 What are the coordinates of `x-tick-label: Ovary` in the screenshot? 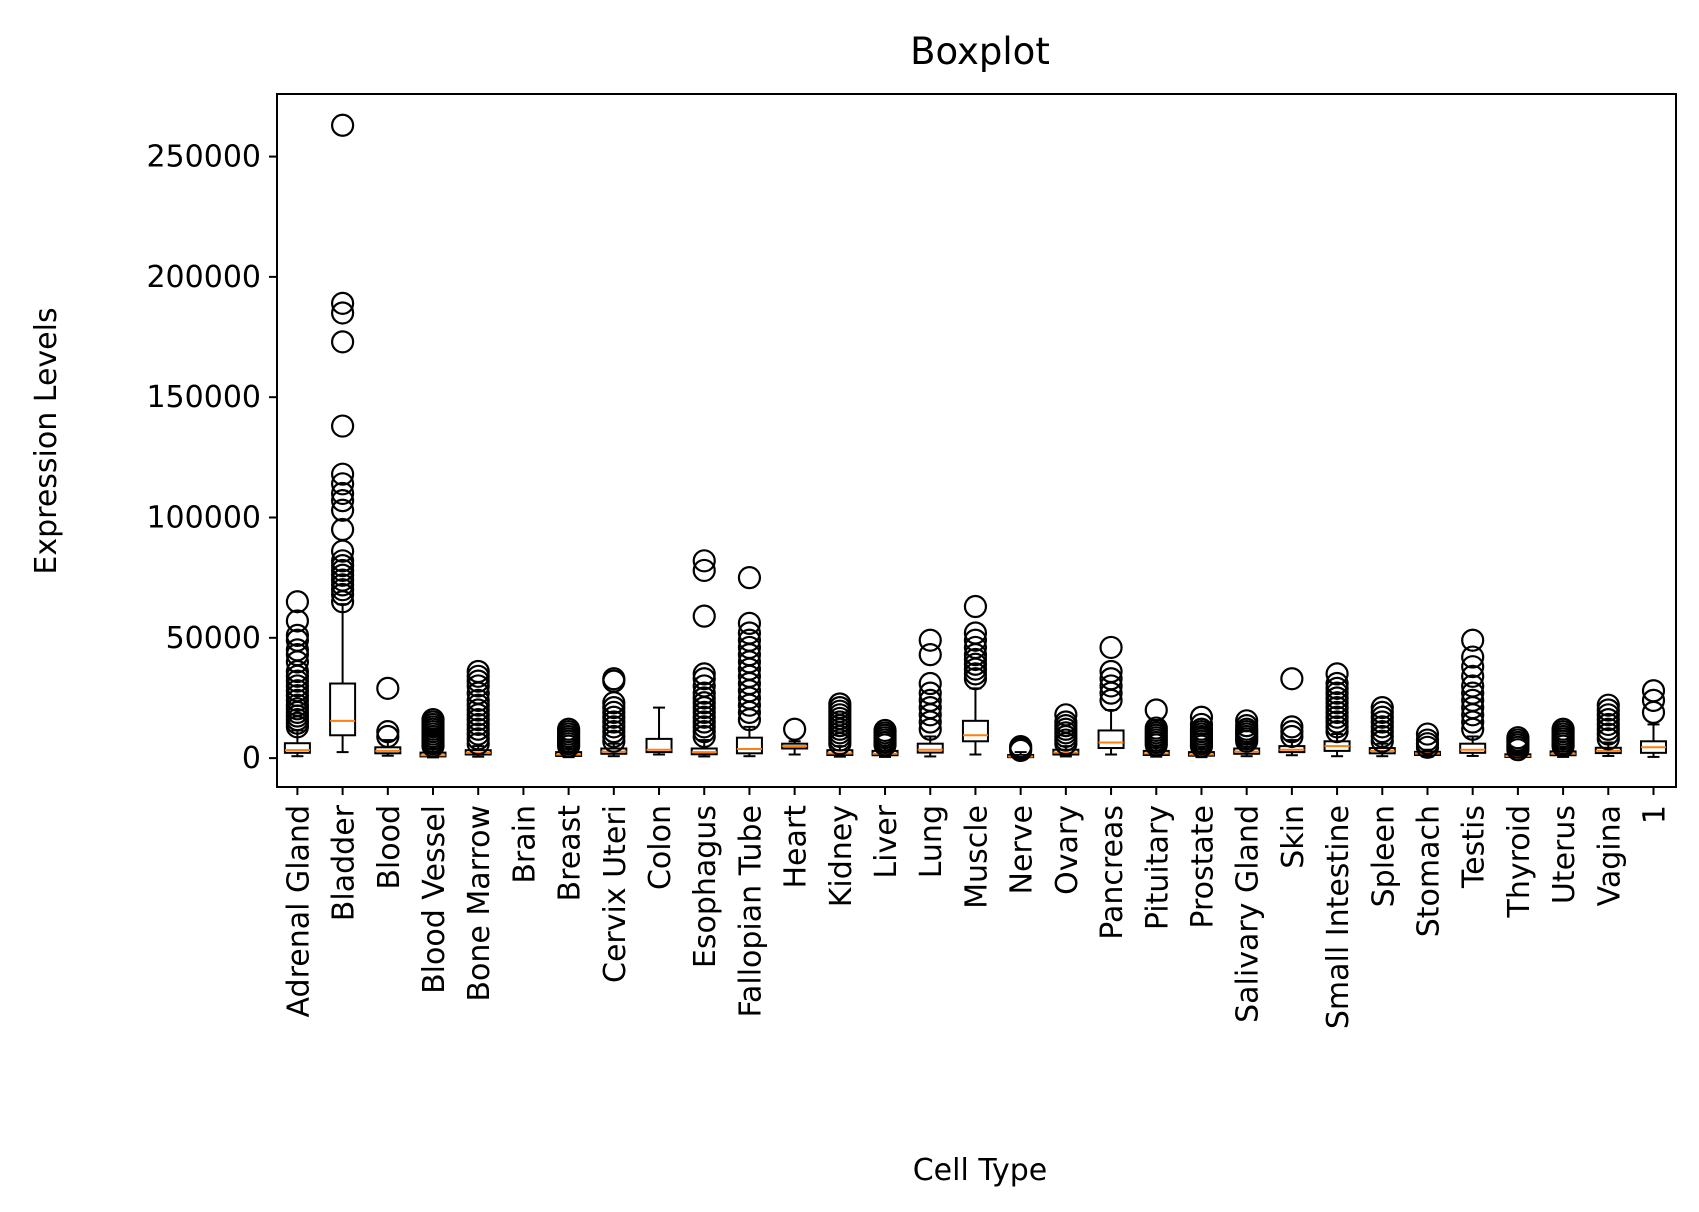 It's located at (1067, 850).